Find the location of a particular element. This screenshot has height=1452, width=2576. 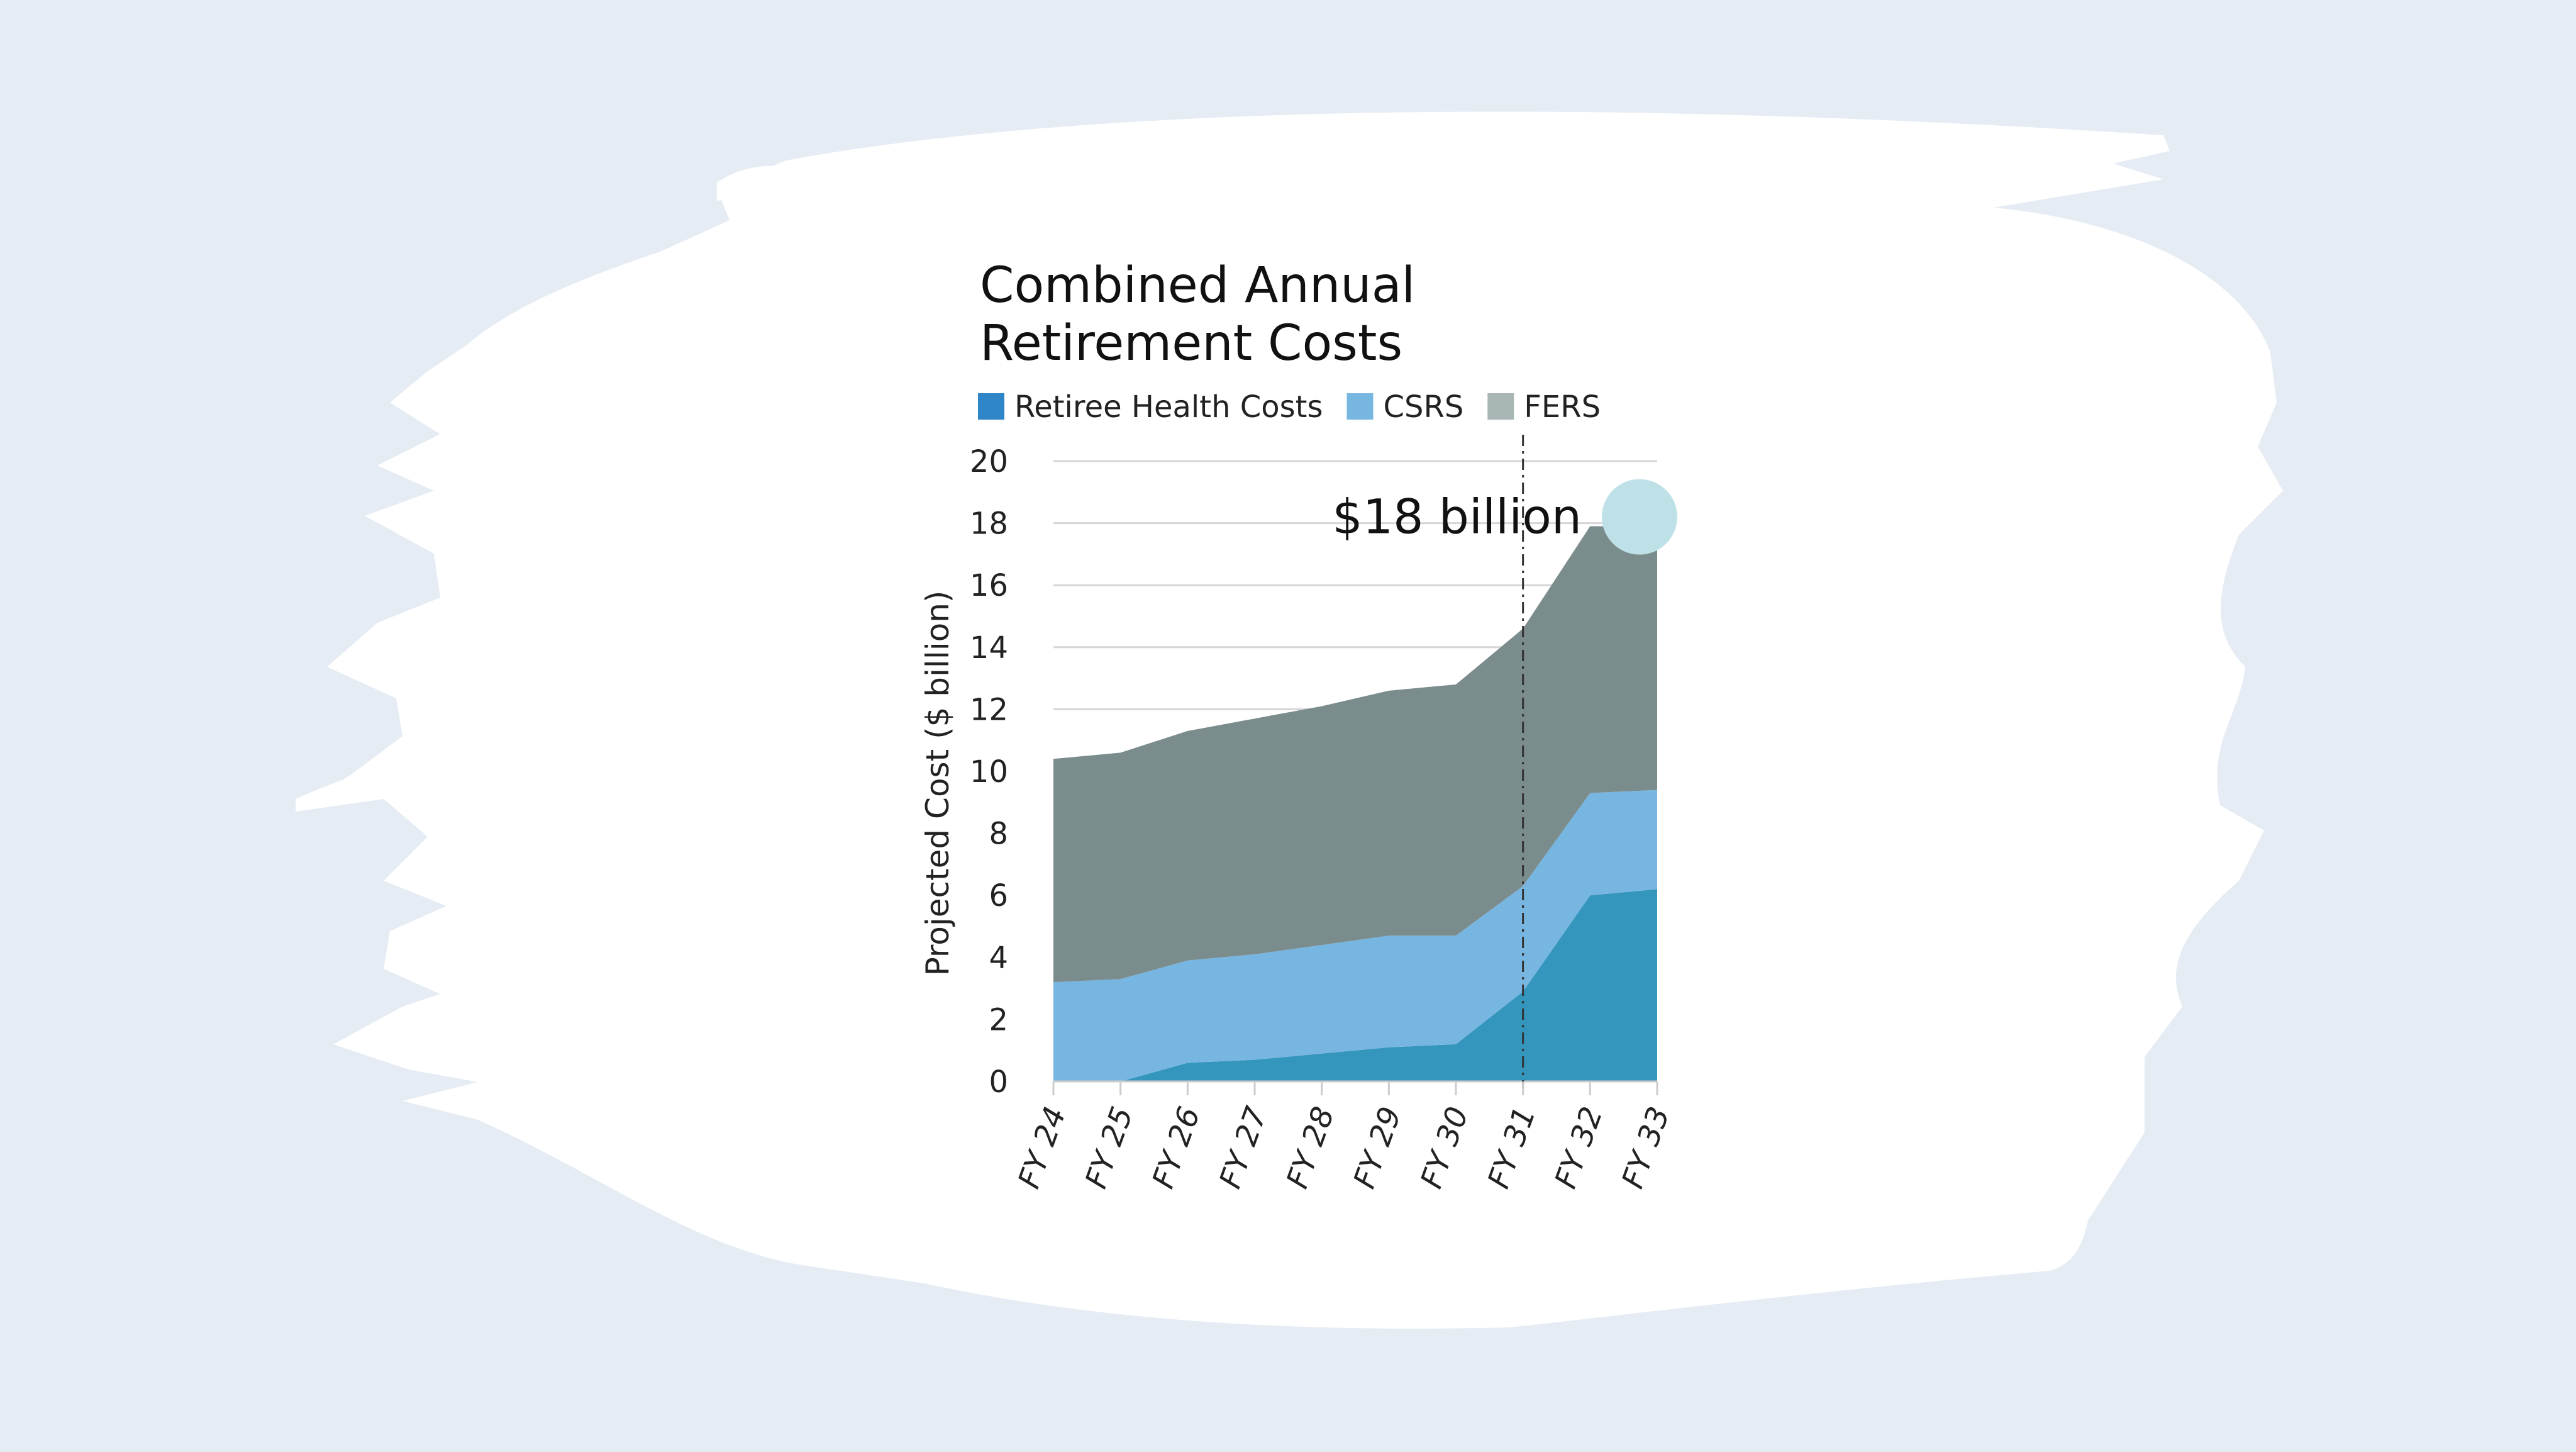

brush-stroke-left-streak is located at coordinates (393, 783).